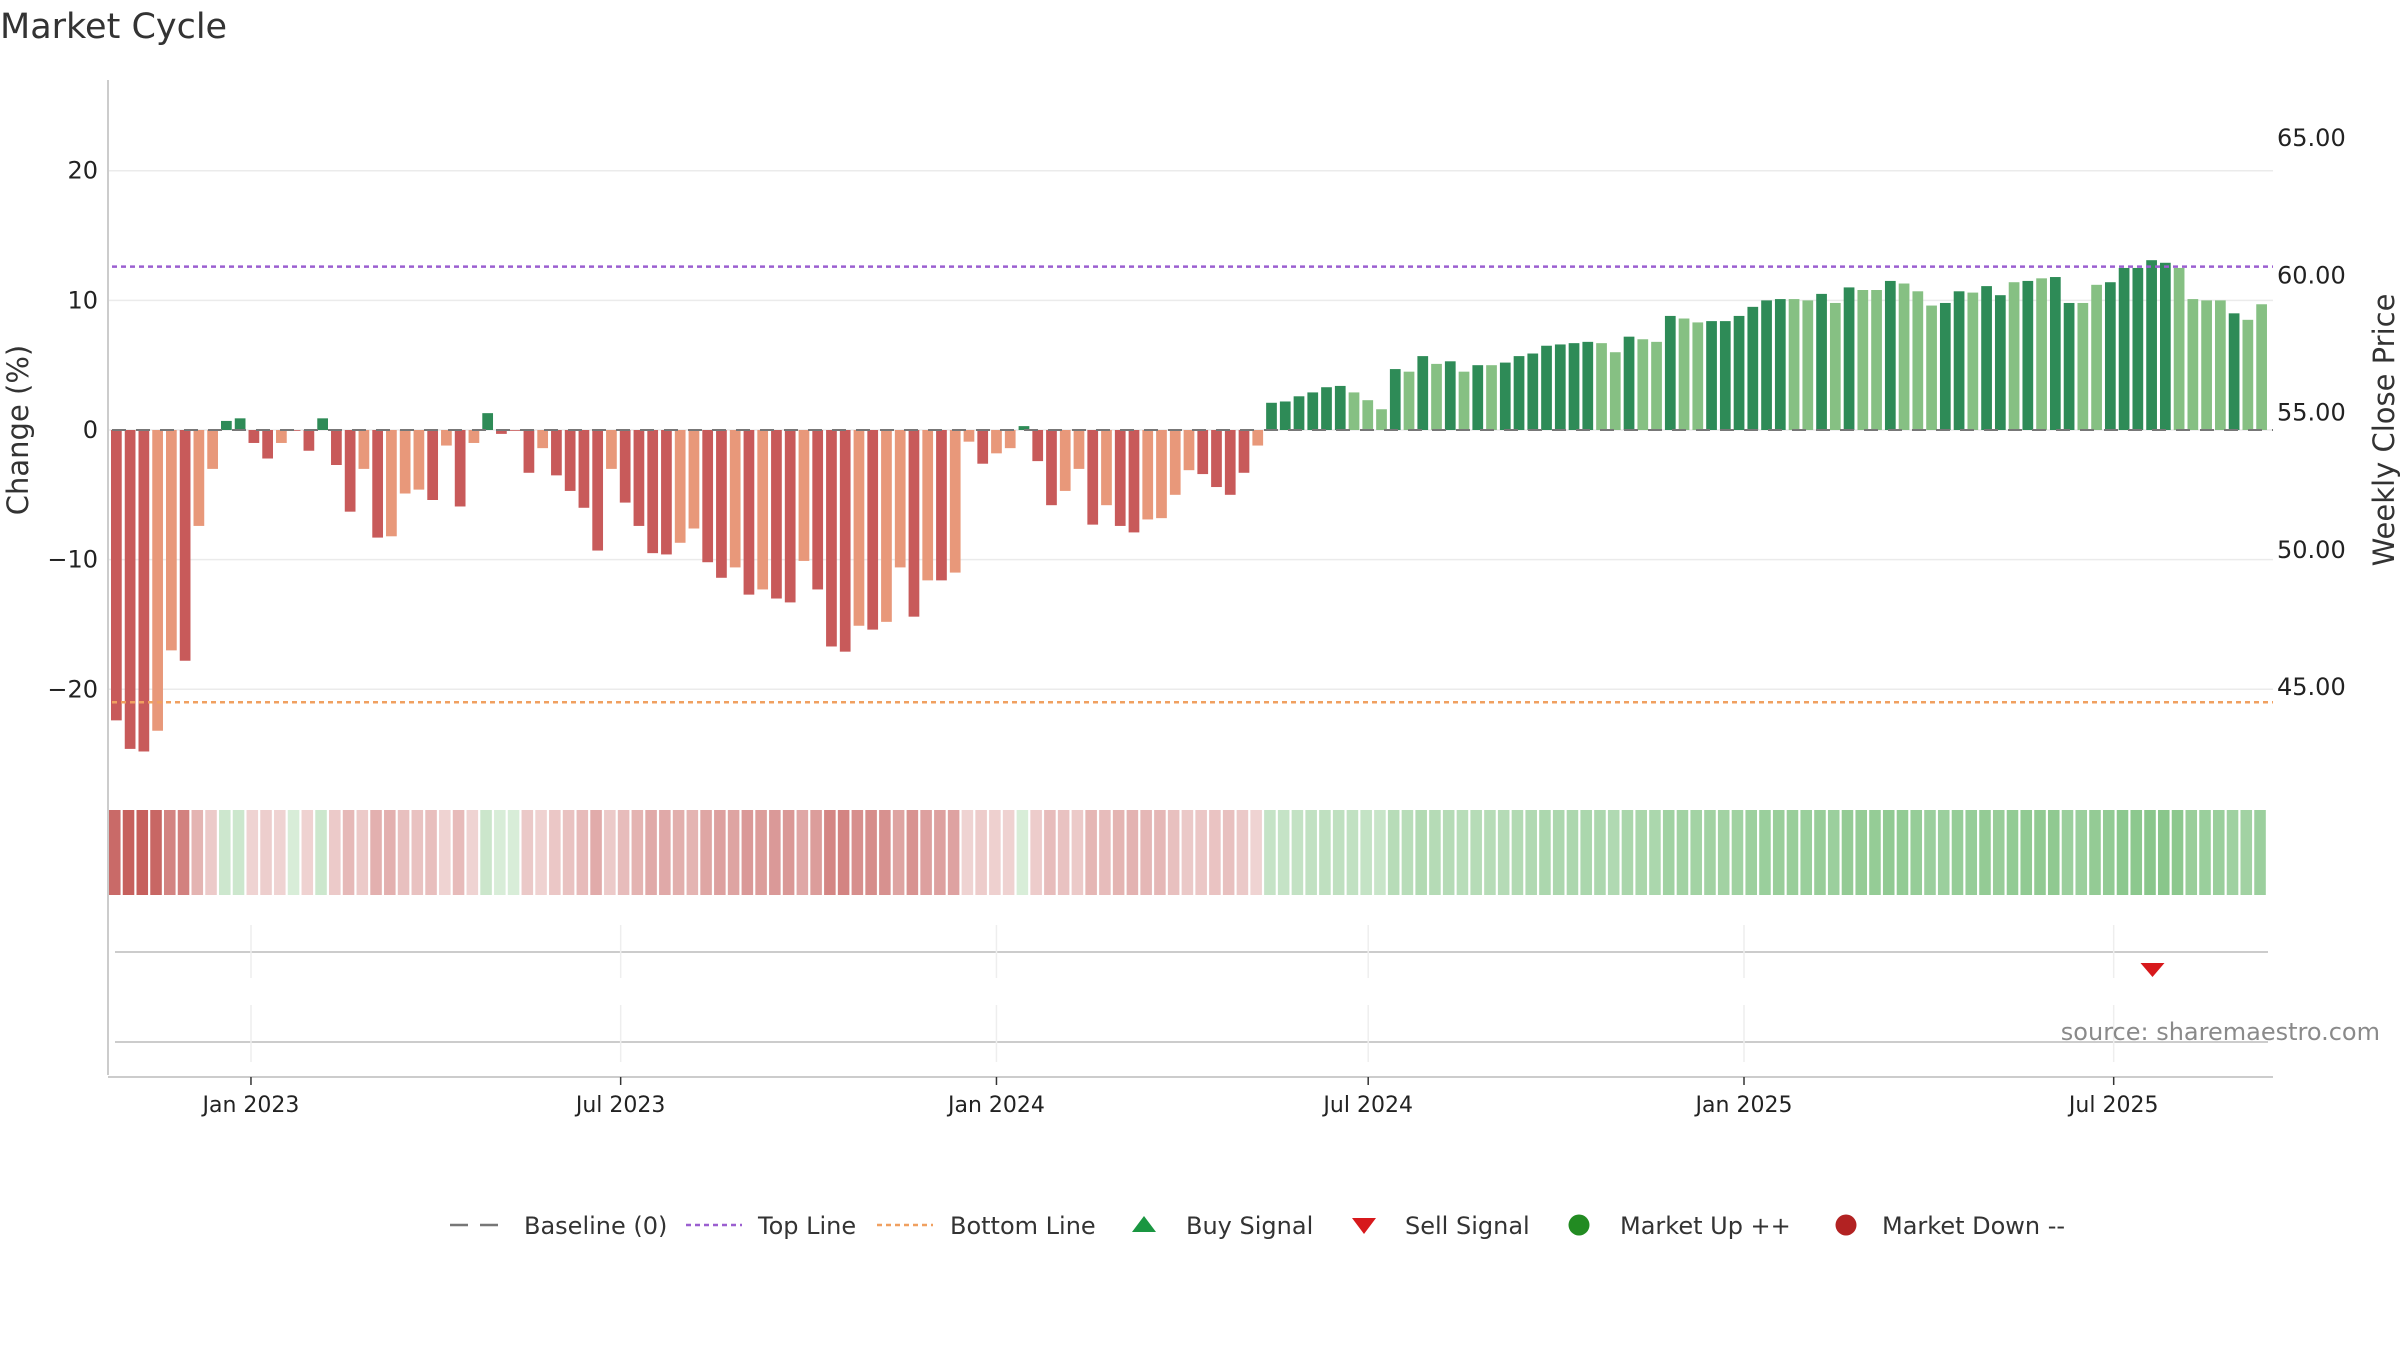  I want to click on legend-item: Top Line, so click(771, 1226).